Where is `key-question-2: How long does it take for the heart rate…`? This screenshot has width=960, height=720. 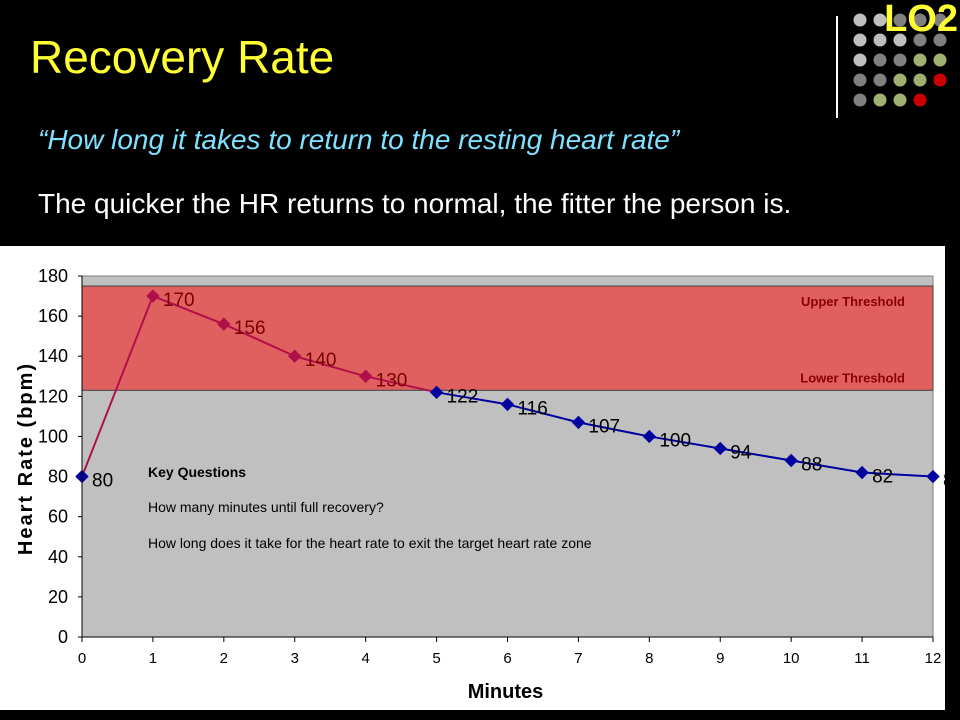 key-question-2: How long does it take for the heart rate… is located at coordinates (370, 543).